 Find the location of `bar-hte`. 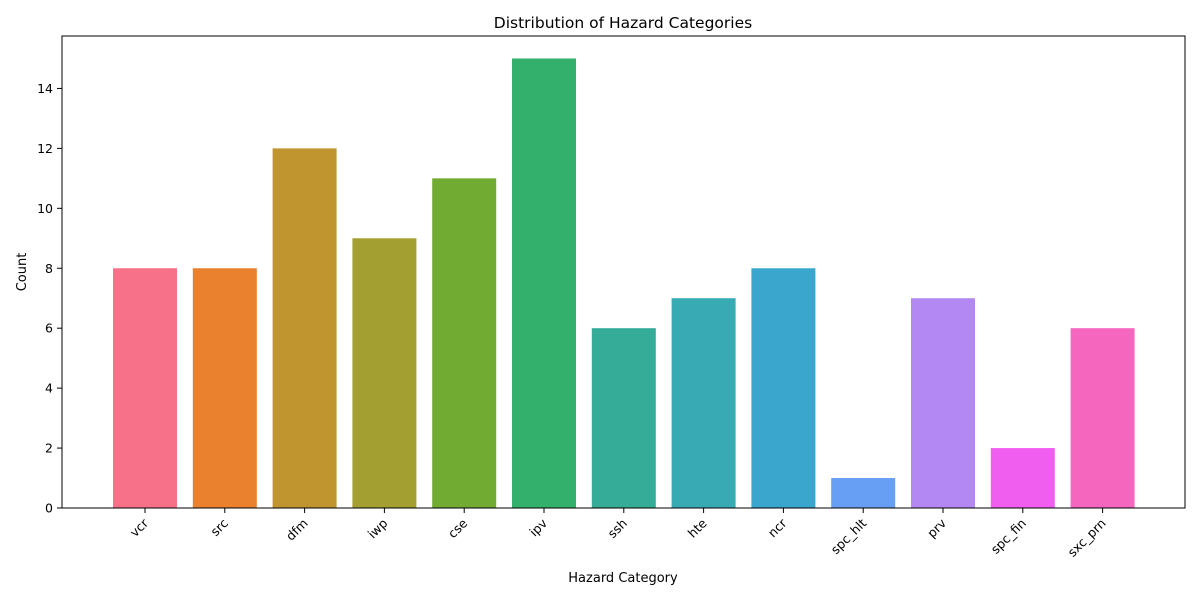

bar-hte is located at coordinates (703, 403).